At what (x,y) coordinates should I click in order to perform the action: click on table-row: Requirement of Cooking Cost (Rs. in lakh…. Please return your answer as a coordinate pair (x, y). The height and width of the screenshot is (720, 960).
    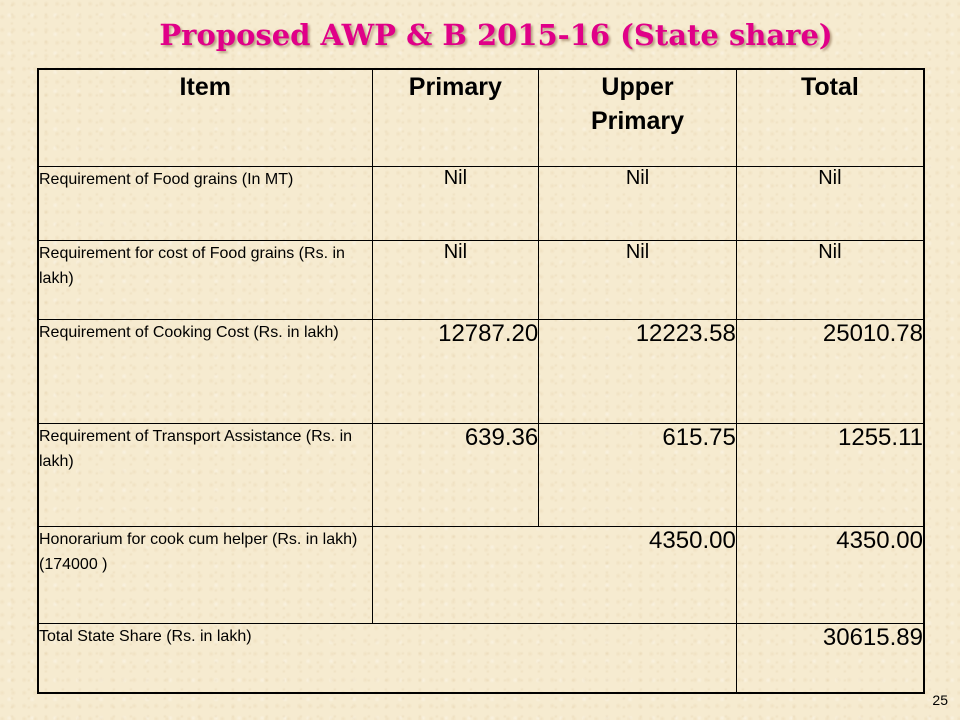
    Looking at the image, I should click on (481, 371).